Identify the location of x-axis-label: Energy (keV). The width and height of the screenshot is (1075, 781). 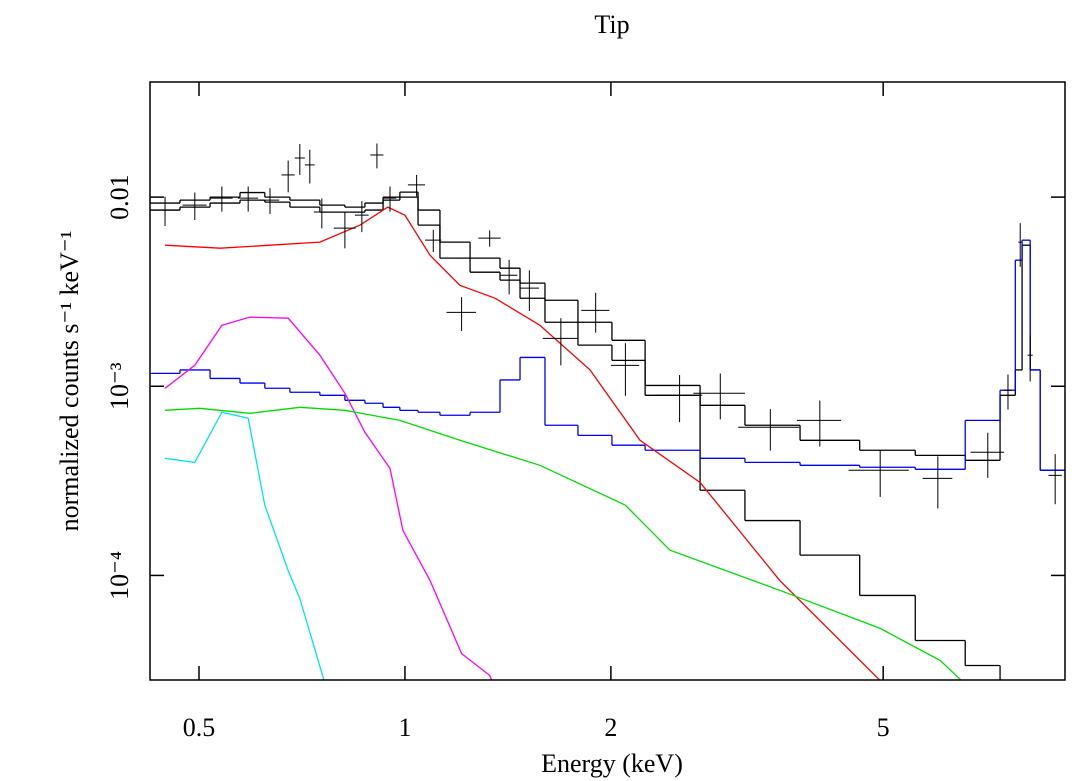
(612, 763).